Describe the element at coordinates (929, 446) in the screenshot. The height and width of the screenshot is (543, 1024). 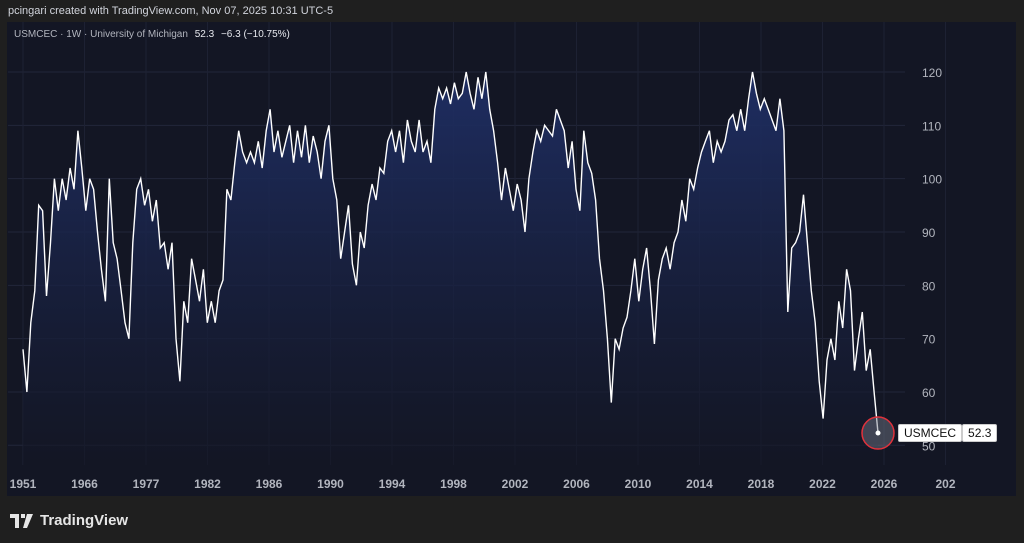
I see `y-tick-label: 50` at that location.